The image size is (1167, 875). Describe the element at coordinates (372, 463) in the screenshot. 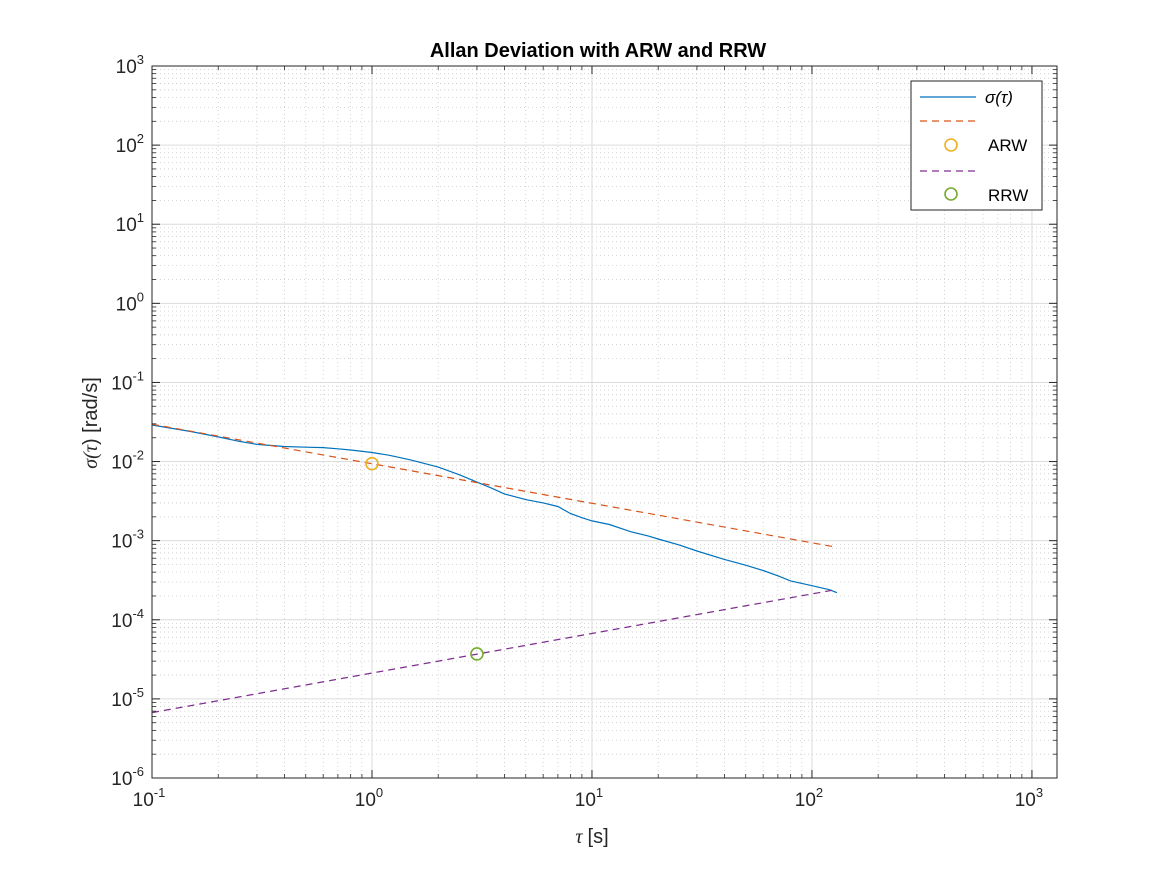

I see `marker-arw` at that location.